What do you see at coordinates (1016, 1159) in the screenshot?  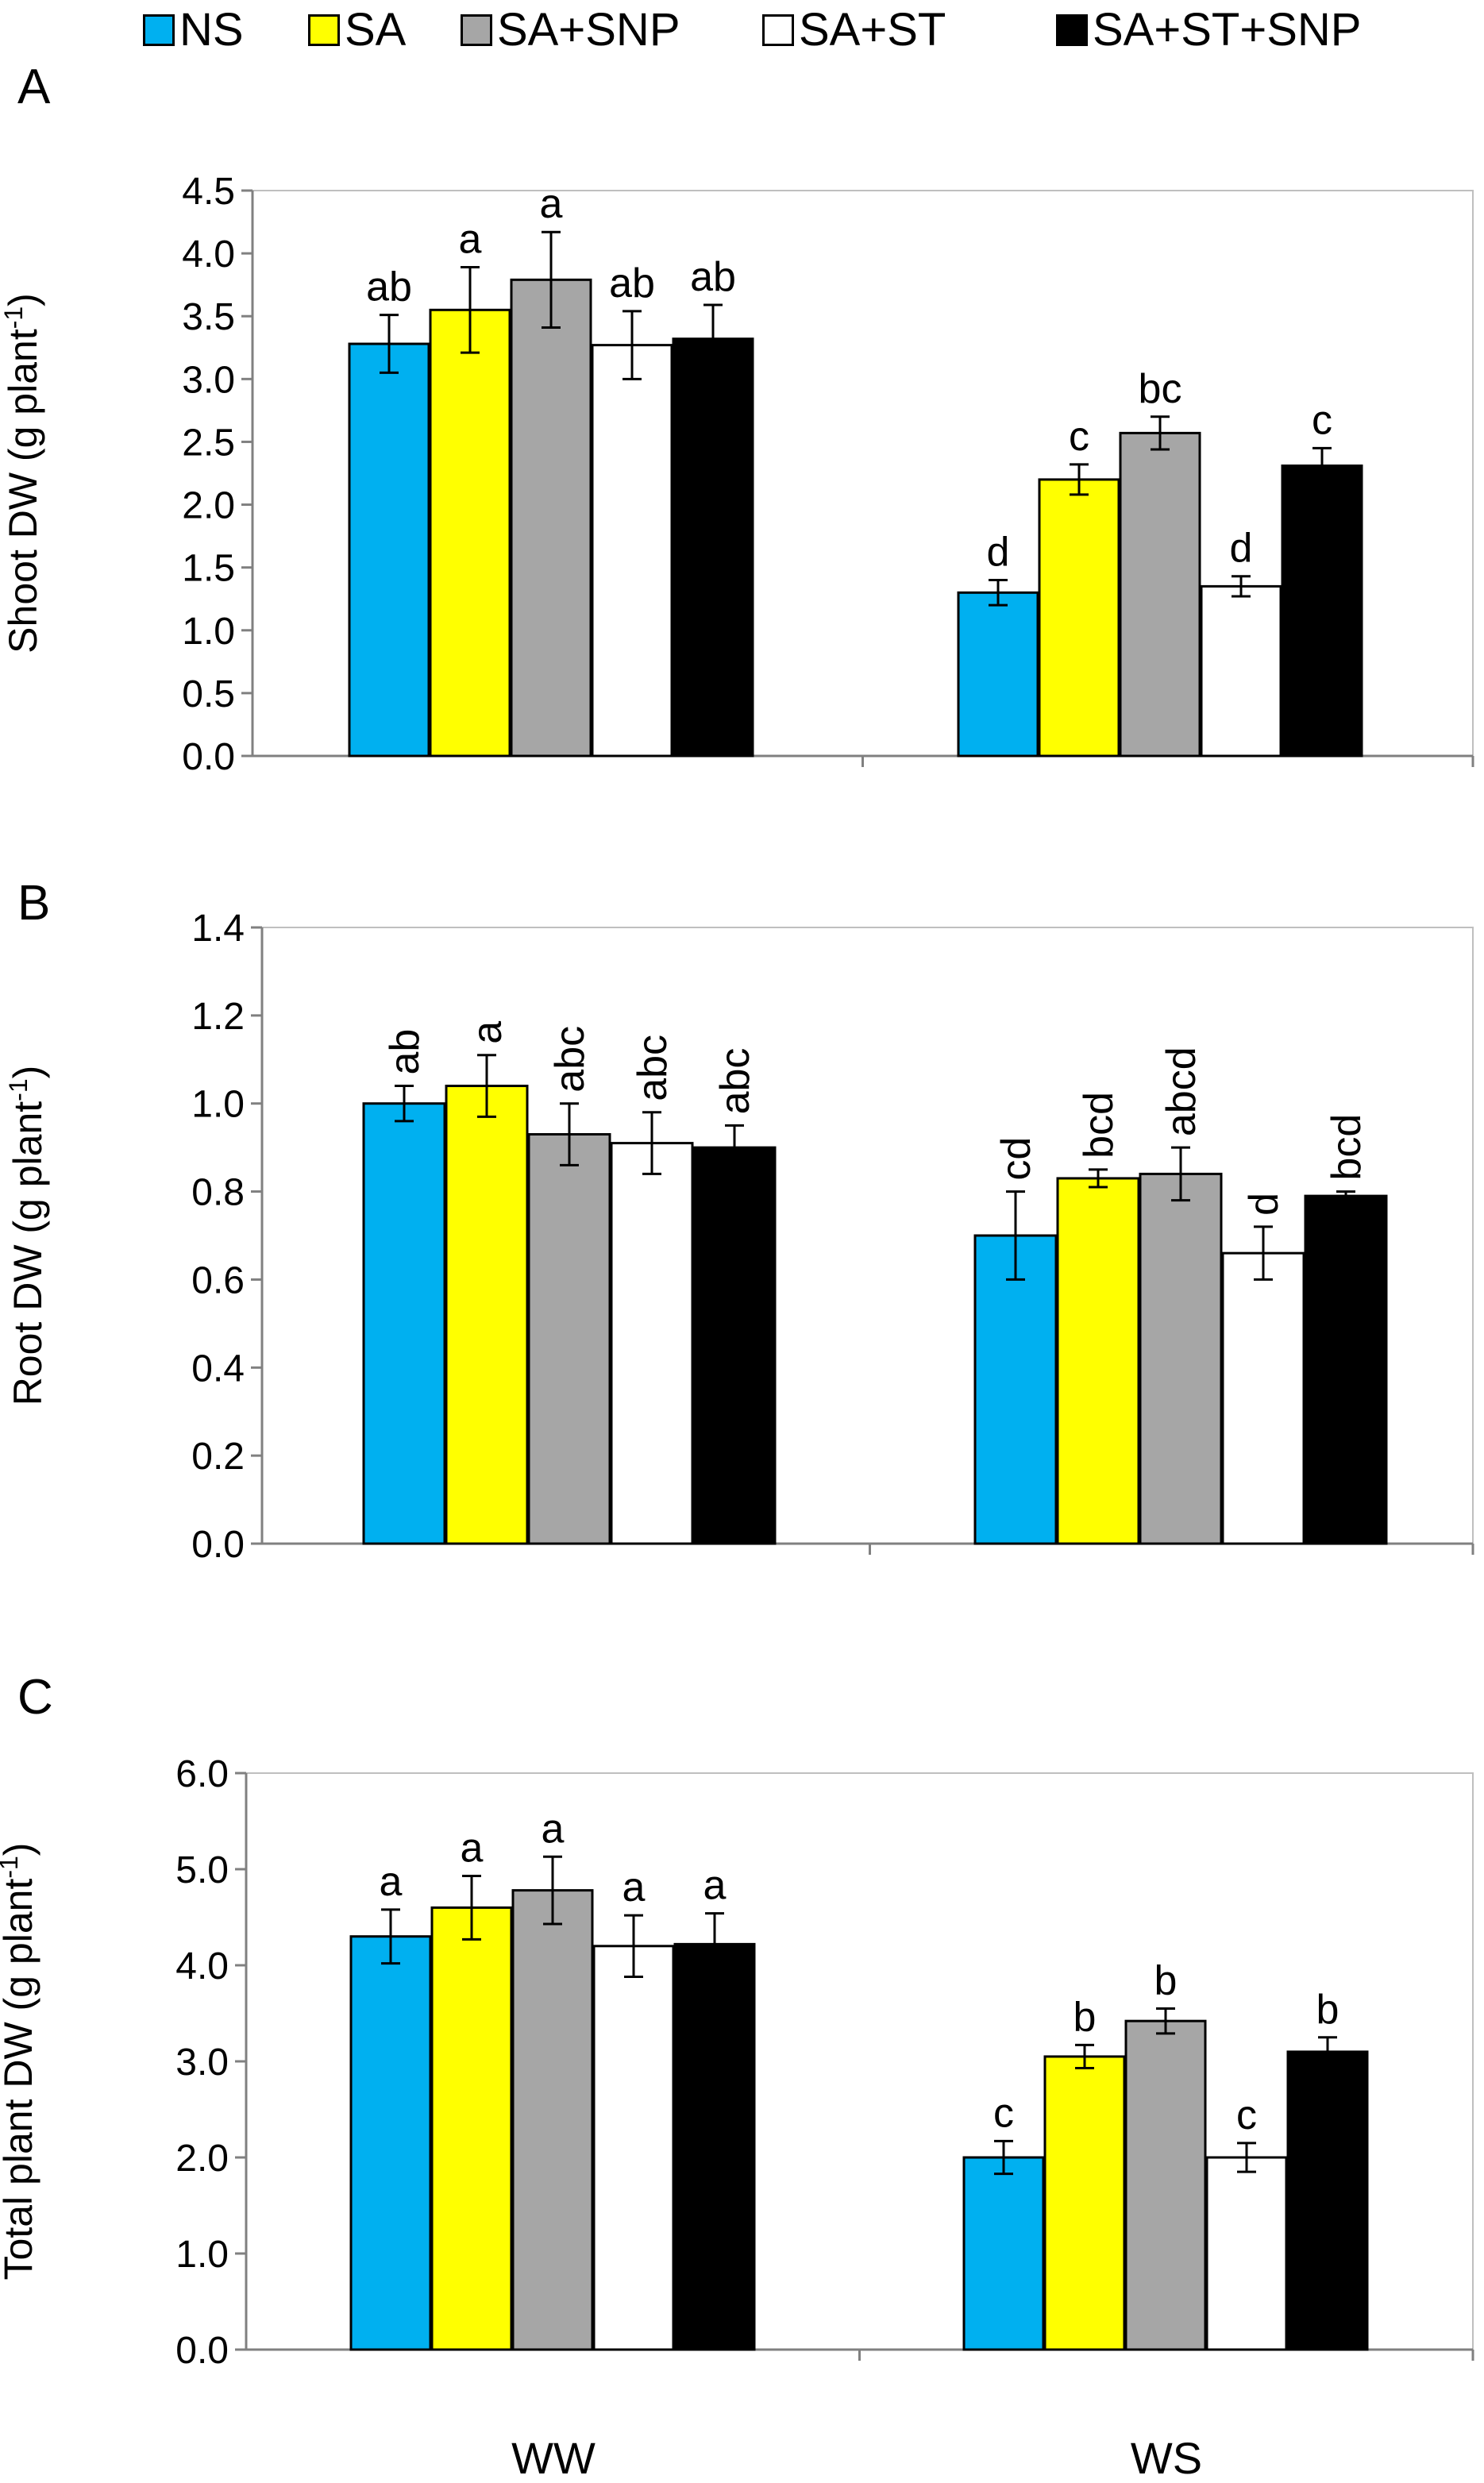 I see `significance-label: cd` at bounding box center [1016, 1159].